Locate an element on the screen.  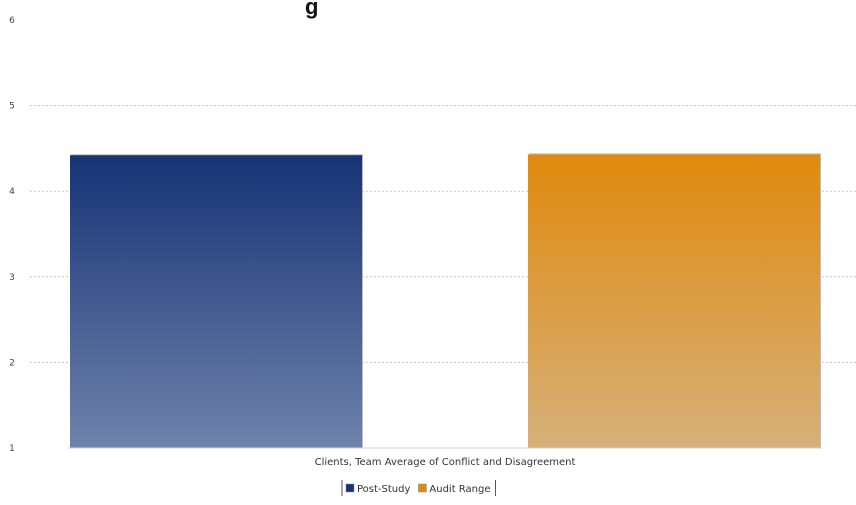
y-axis-ticks: 1 2 3 4 5 6 is located at coordinates (12, 235).